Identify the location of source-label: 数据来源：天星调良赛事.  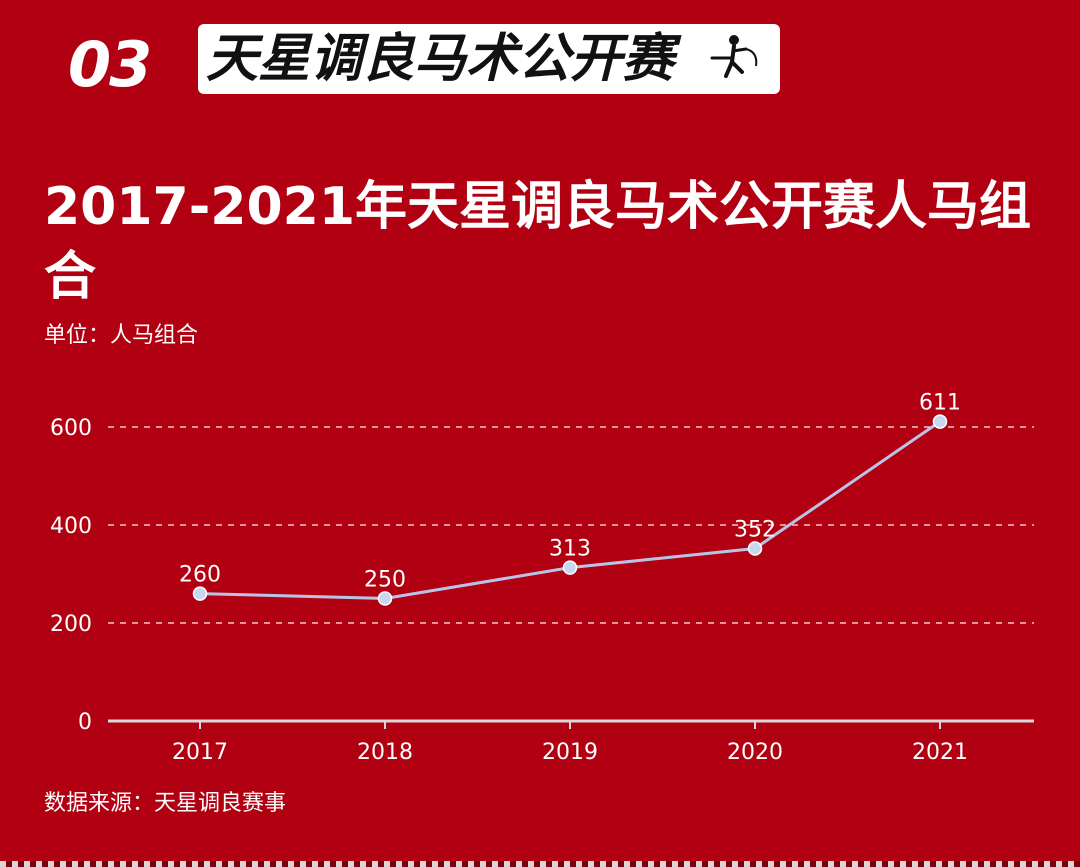
(165, 803).